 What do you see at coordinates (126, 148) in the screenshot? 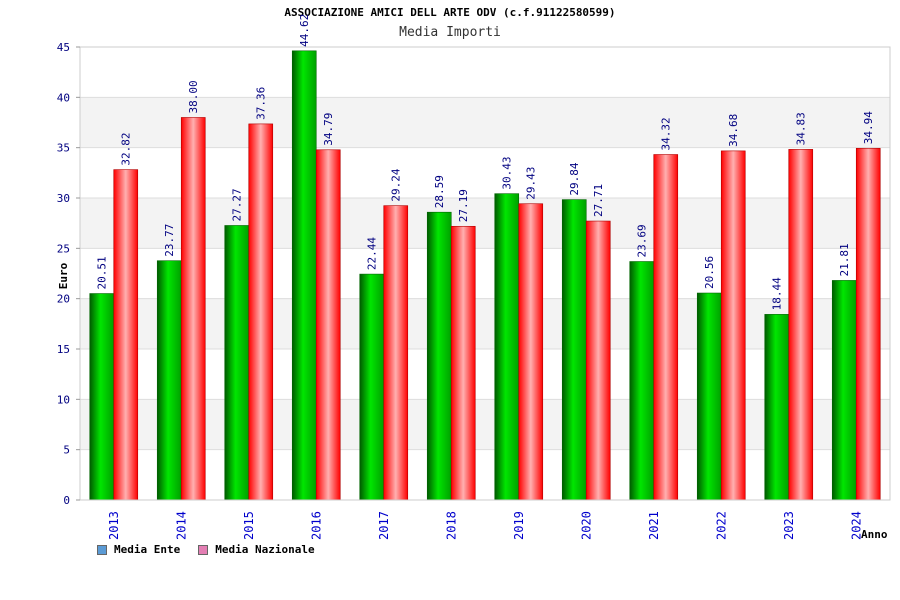
I see `bar-value-label: 32.82` at bounding box center [126, 148].